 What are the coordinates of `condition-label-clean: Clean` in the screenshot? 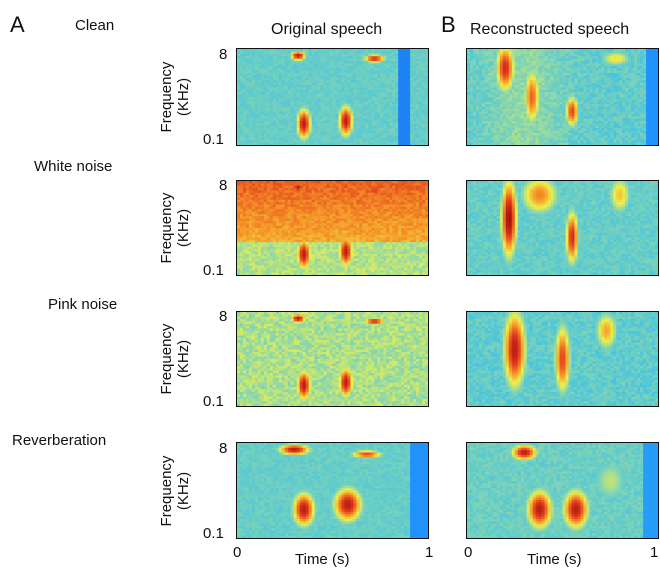 It's located at (94, 25).